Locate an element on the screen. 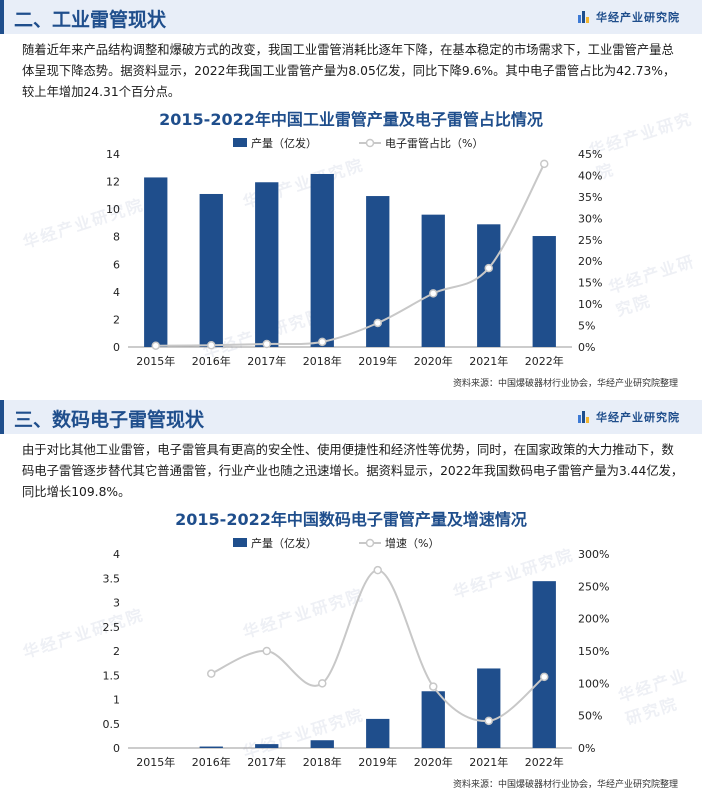  legend-label: 电子雷管占比（%） is located at coordinates (434, 143).